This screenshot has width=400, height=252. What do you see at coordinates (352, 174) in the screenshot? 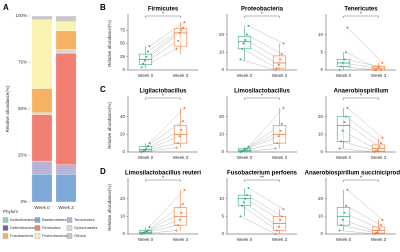
I see `subplot-title: Anaerobiospirillum succiniciproducens` at bounding box center [352, 174].